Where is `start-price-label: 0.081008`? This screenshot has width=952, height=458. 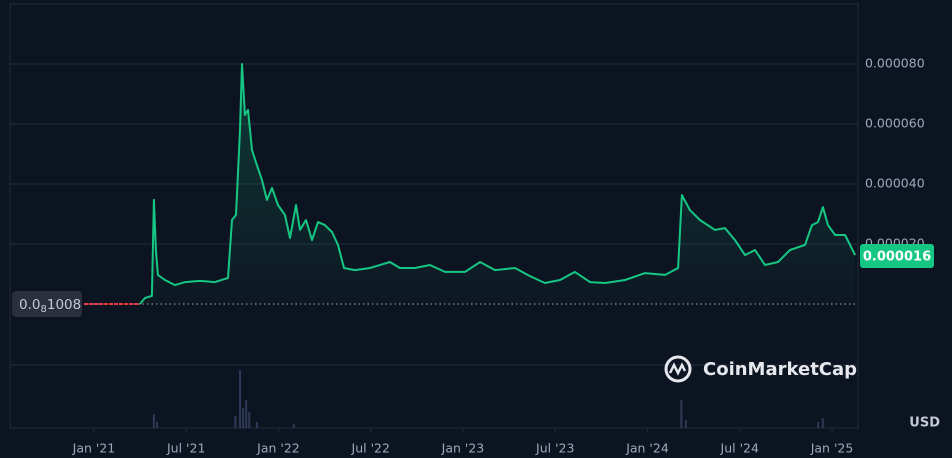
start-price-label: 0.081008 is located at coordinates (50, 306).